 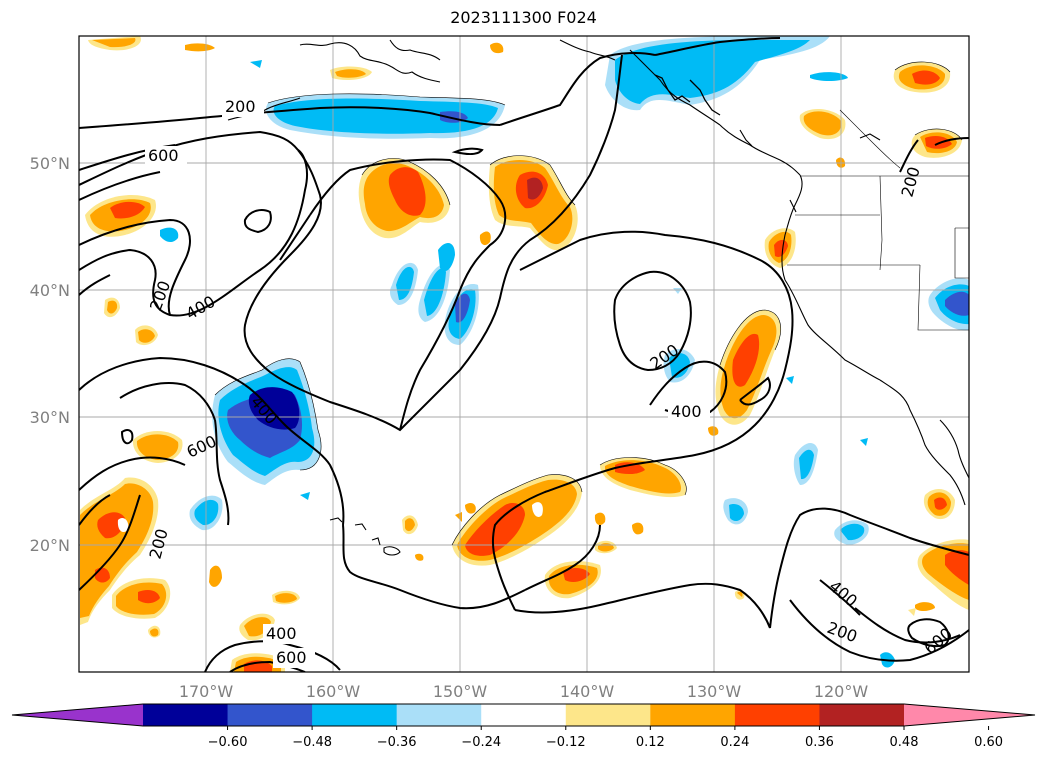 I want to click on lat-label: 30°N, so click(x=50, y=417).